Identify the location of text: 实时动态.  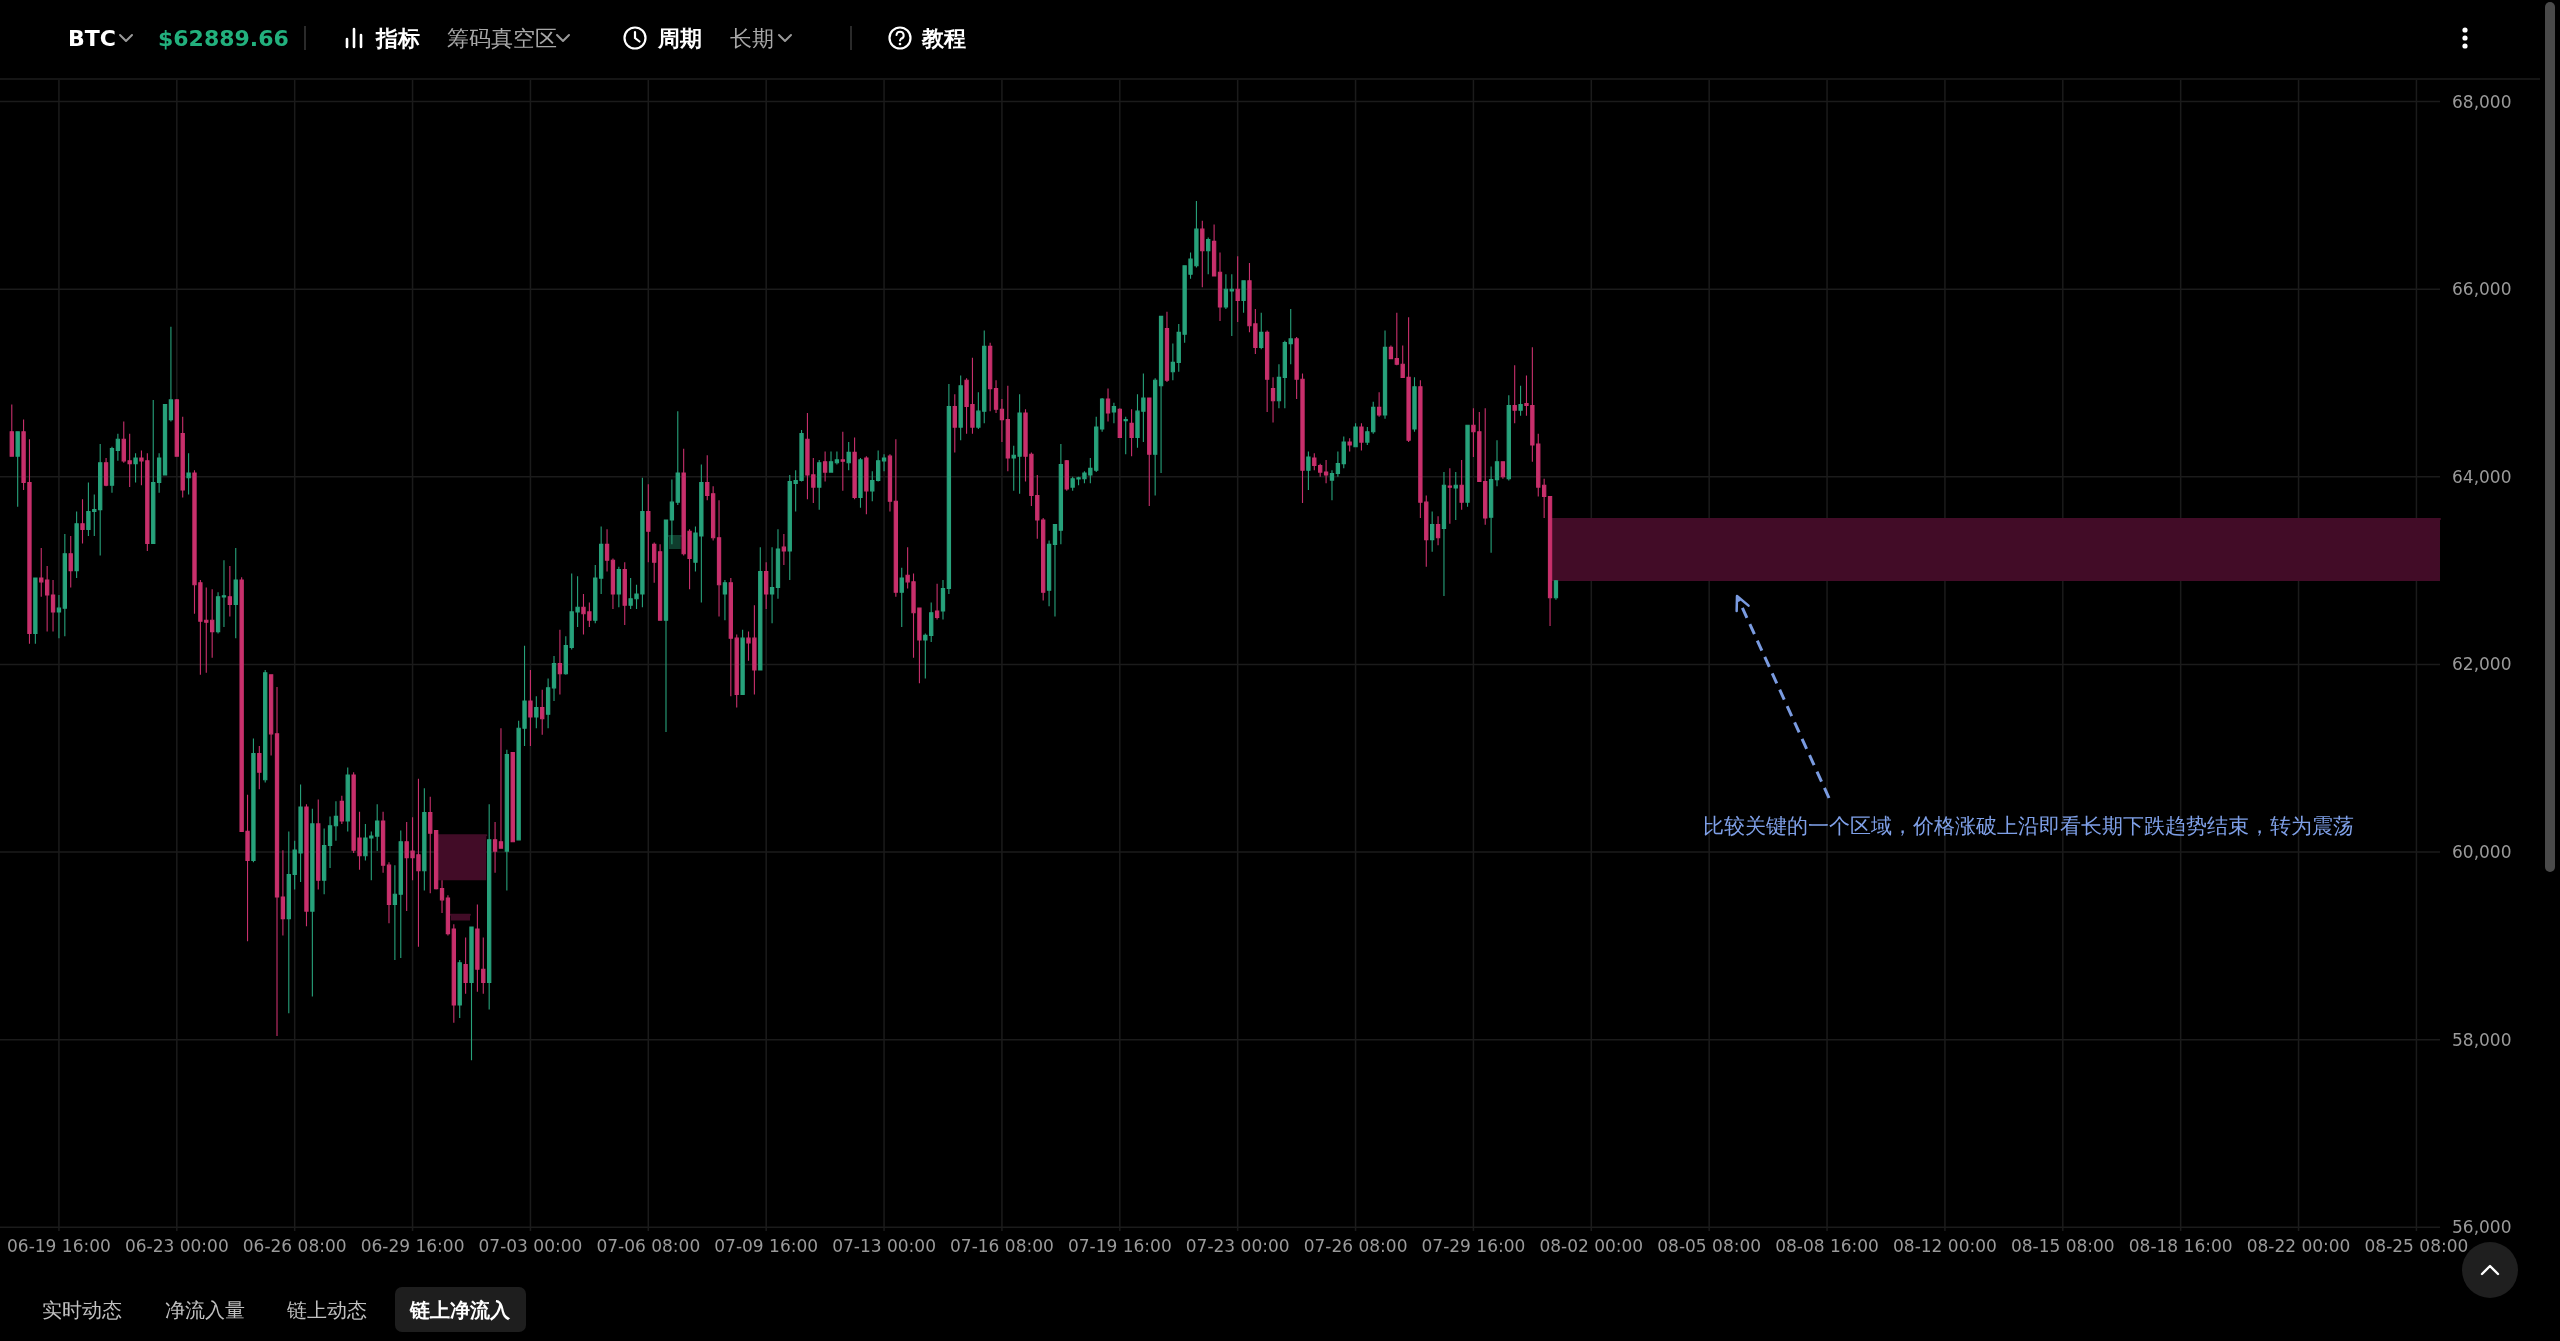
(82, 1310).